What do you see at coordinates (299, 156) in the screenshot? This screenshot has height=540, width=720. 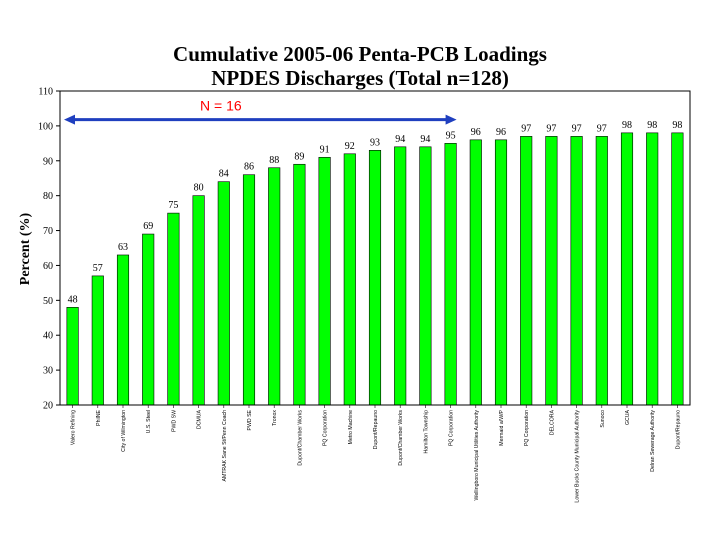 I see `data-label: 89` at bounding box center [299, 156].